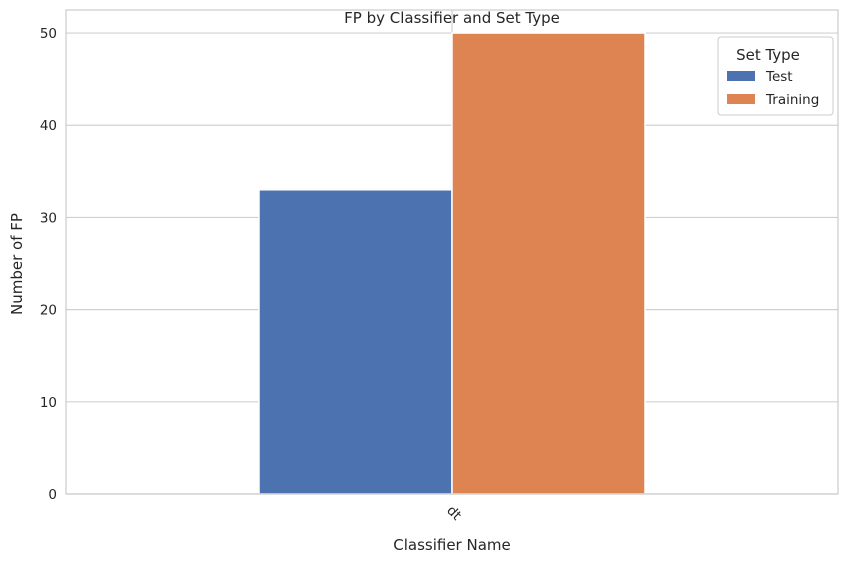 This screenshot has width=851, height=566. Describe the element at coordinates (792, 100) in the screenshot. I see `legend-label: Training` at that location.